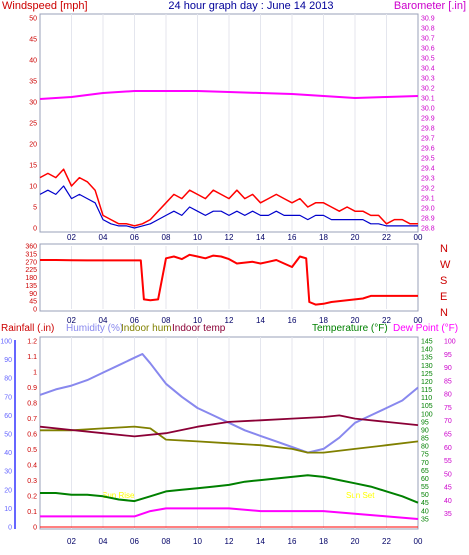  I want to click on humidity-tick-label: 10, so click(8, 509).